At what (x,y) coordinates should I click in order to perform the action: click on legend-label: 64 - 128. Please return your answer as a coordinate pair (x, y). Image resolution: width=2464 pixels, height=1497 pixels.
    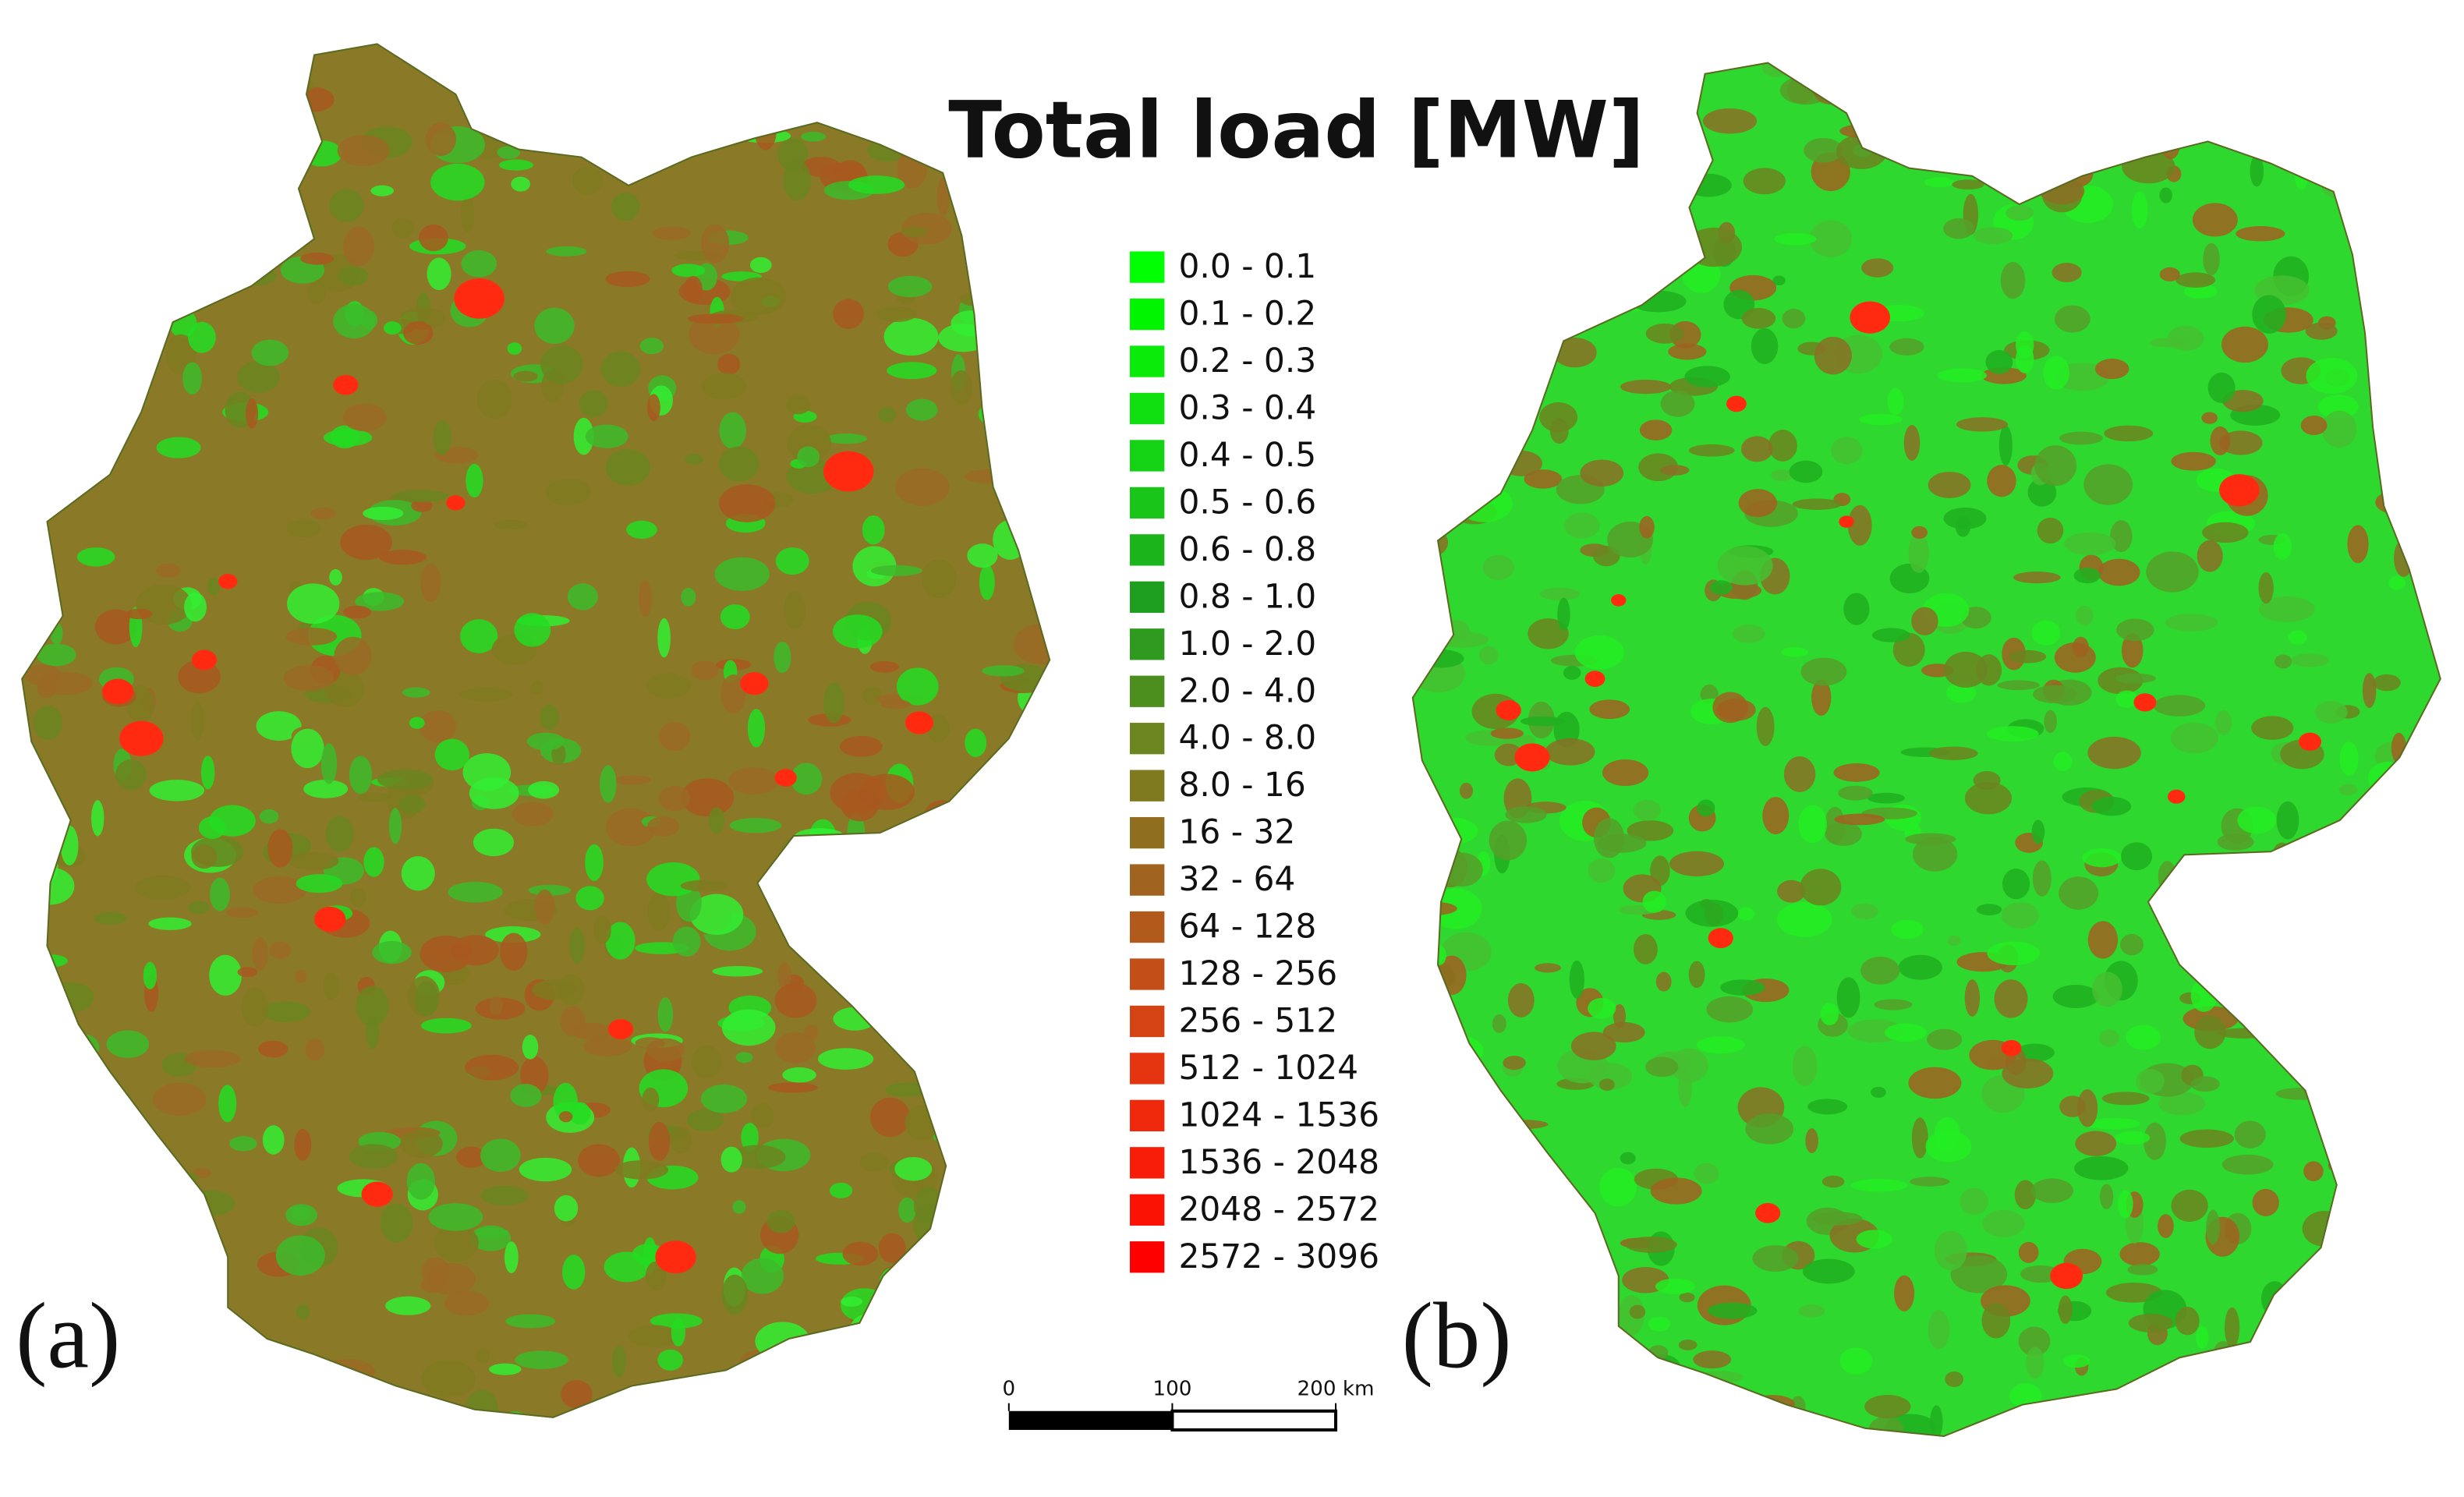
    Looking at the image, I should click on (1247, 927).